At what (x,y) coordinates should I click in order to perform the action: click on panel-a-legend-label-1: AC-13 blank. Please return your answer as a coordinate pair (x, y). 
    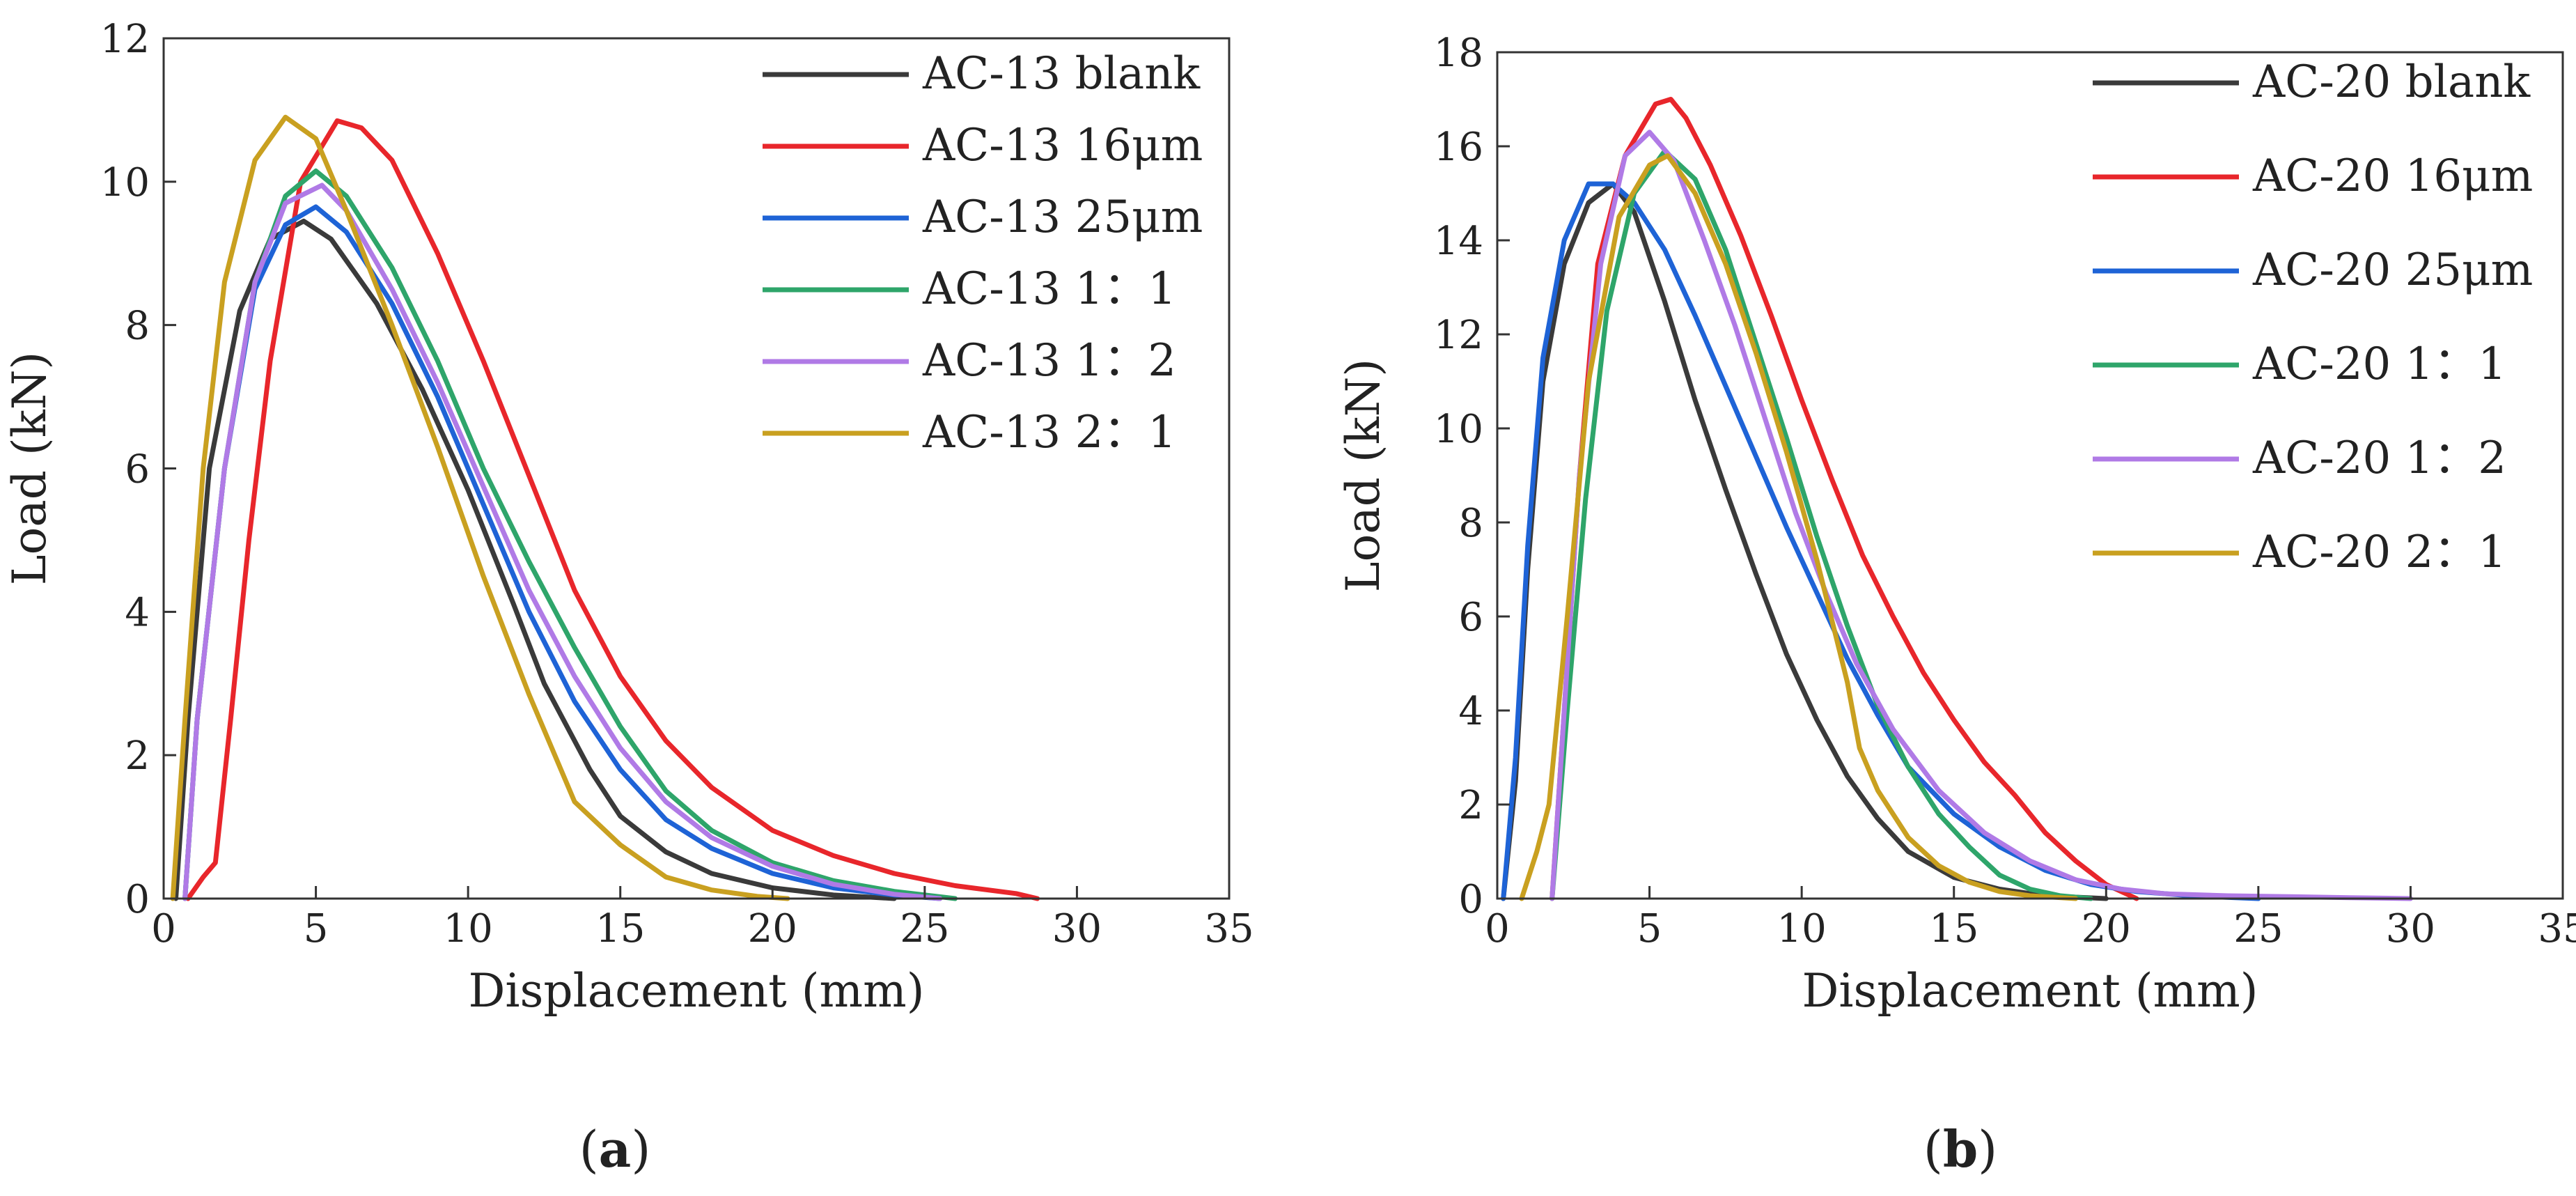
    Looking at the image, I should click on (1061, 74).